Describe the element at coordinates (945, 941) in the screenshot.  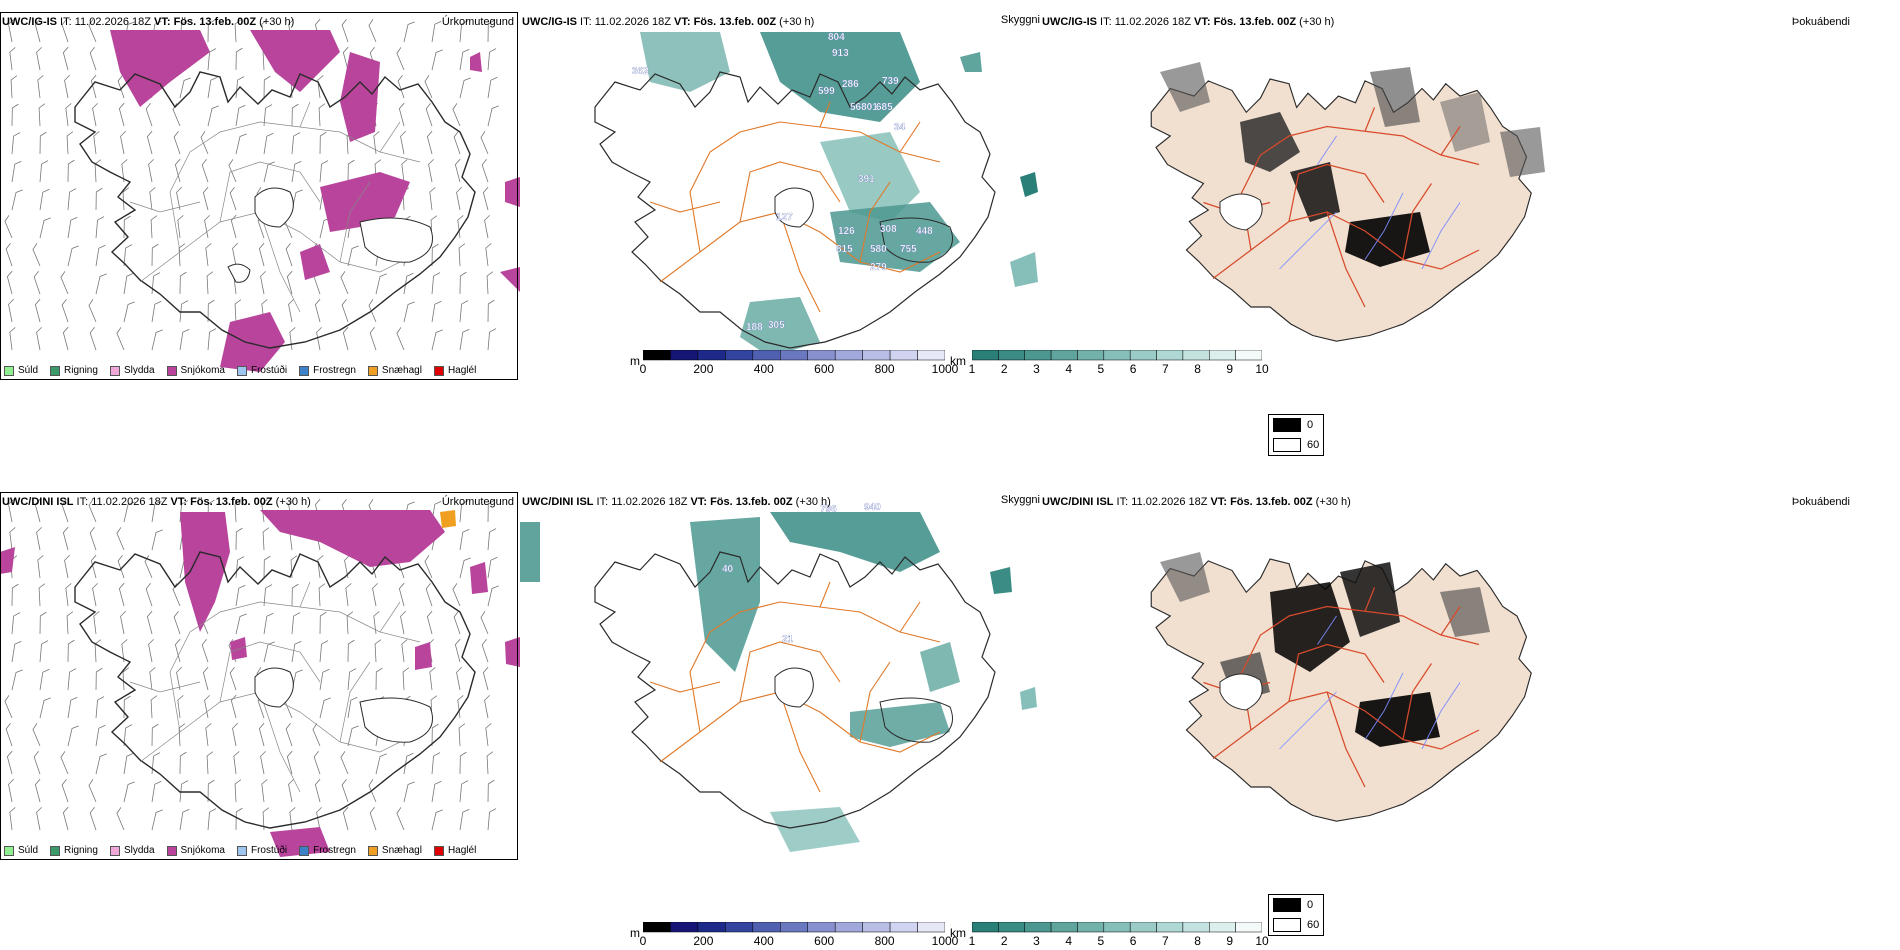
I see `colorbar-tick: 1000` at that location.